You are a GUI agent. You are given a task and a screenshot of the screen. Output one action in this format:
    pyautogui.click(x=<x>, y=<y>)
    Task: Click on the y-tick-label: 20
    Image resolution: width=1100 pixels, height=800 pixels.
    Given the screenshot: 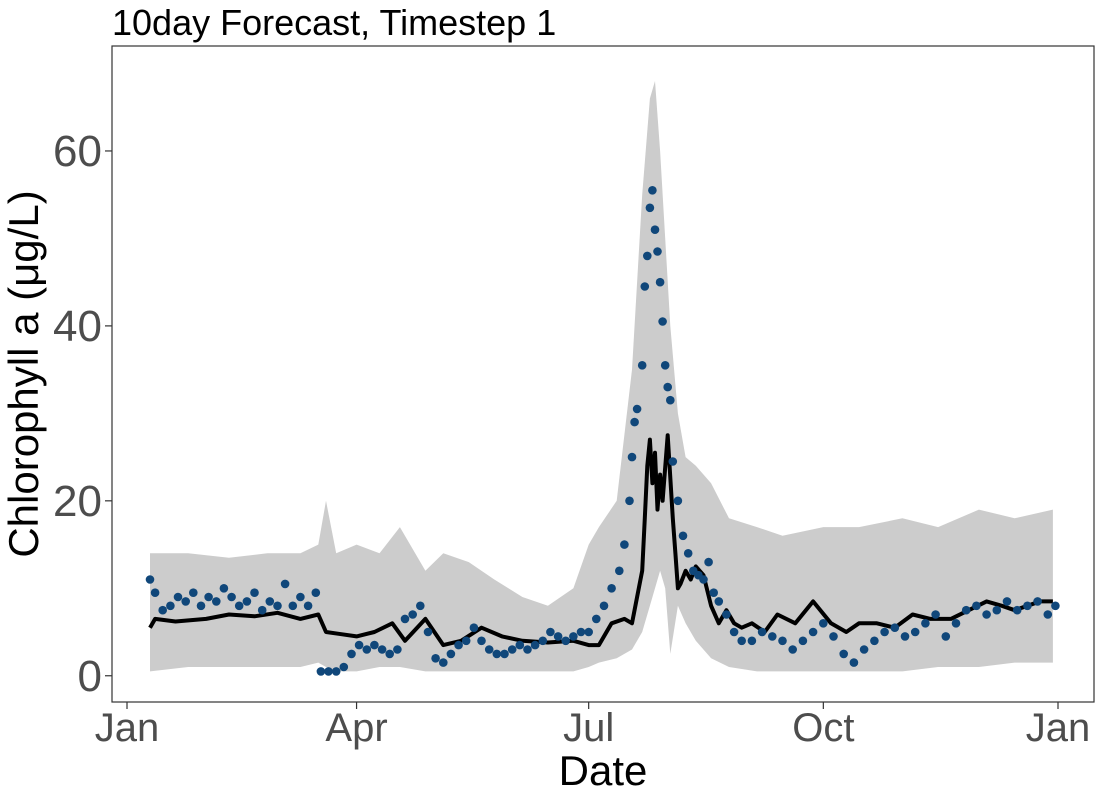 What is the action you would take?
    pyautogui.click(x=77, y=501)
    